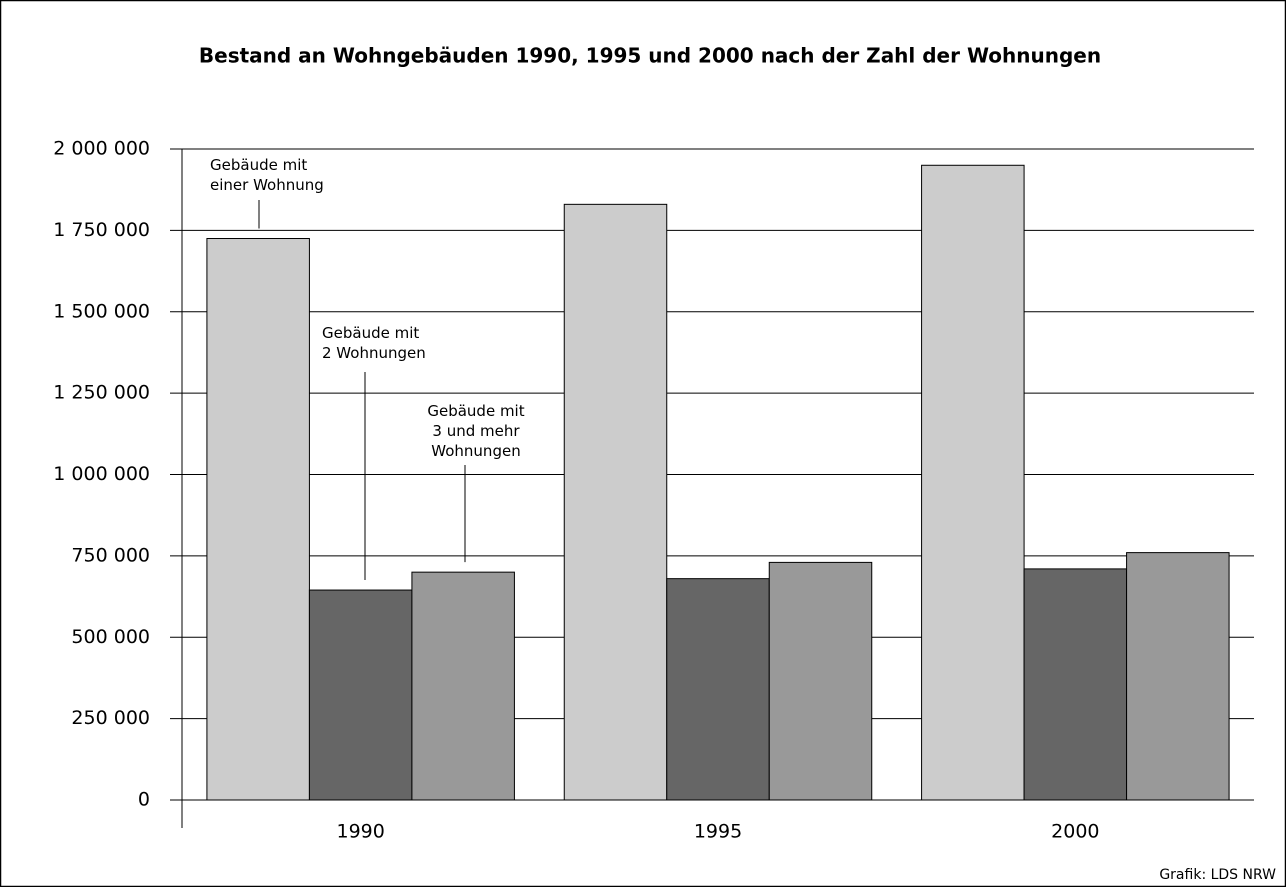 The height and width of the screenshot is (887, 1286). Describe the element at coordinates (110, 555) in the screenshot. I see `y-tick-label: 750 000` at that location.